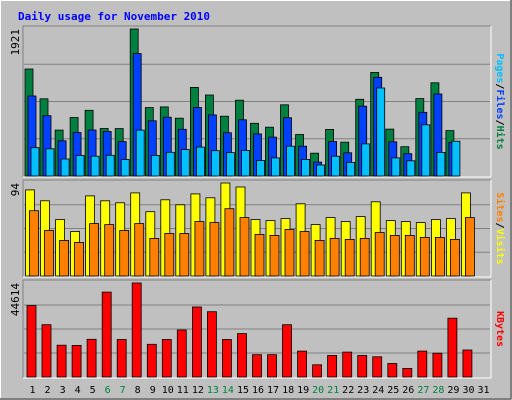 The height and width of the screenshot is (400, 512). Describe the element at coordinates (500, 68) in the screenshot. I see `legend-pages: Pages` at that location.